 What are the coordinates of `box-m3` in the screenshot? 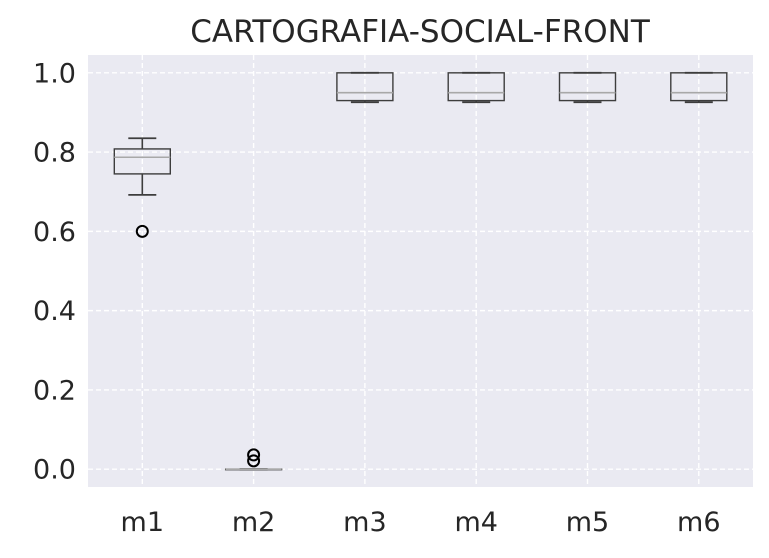 It's located at (365, 87).